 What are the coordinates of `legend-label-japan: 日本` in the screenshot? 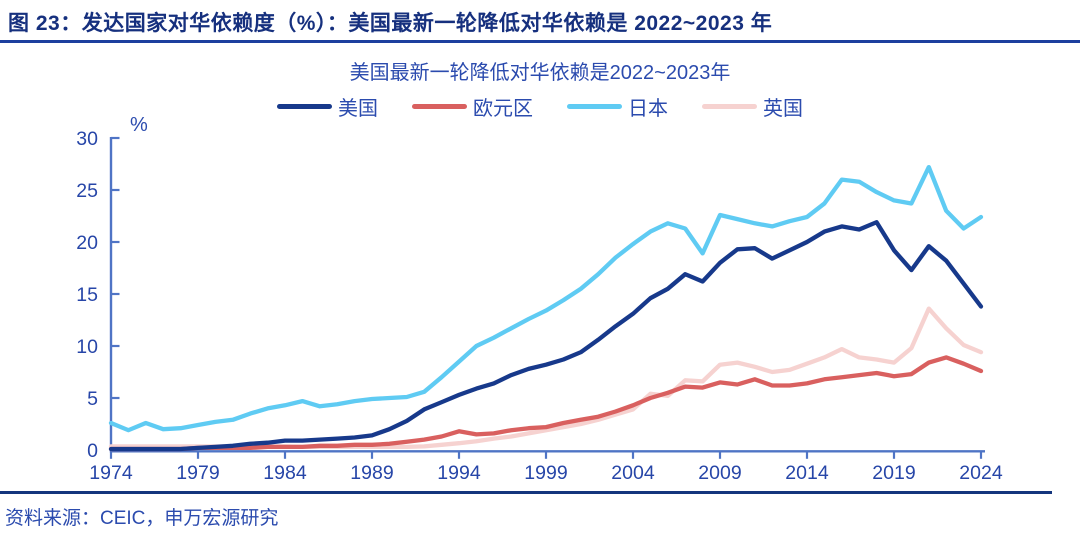 It's located at (648, 109).